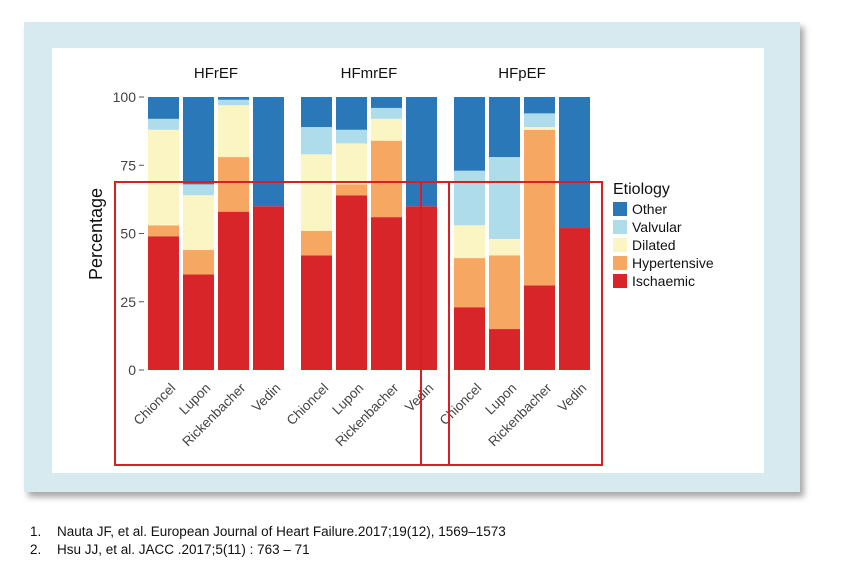  Describe the element at coordinates (36, 549) in the screenshot. I see `reference-2-number: 2.` at that location.